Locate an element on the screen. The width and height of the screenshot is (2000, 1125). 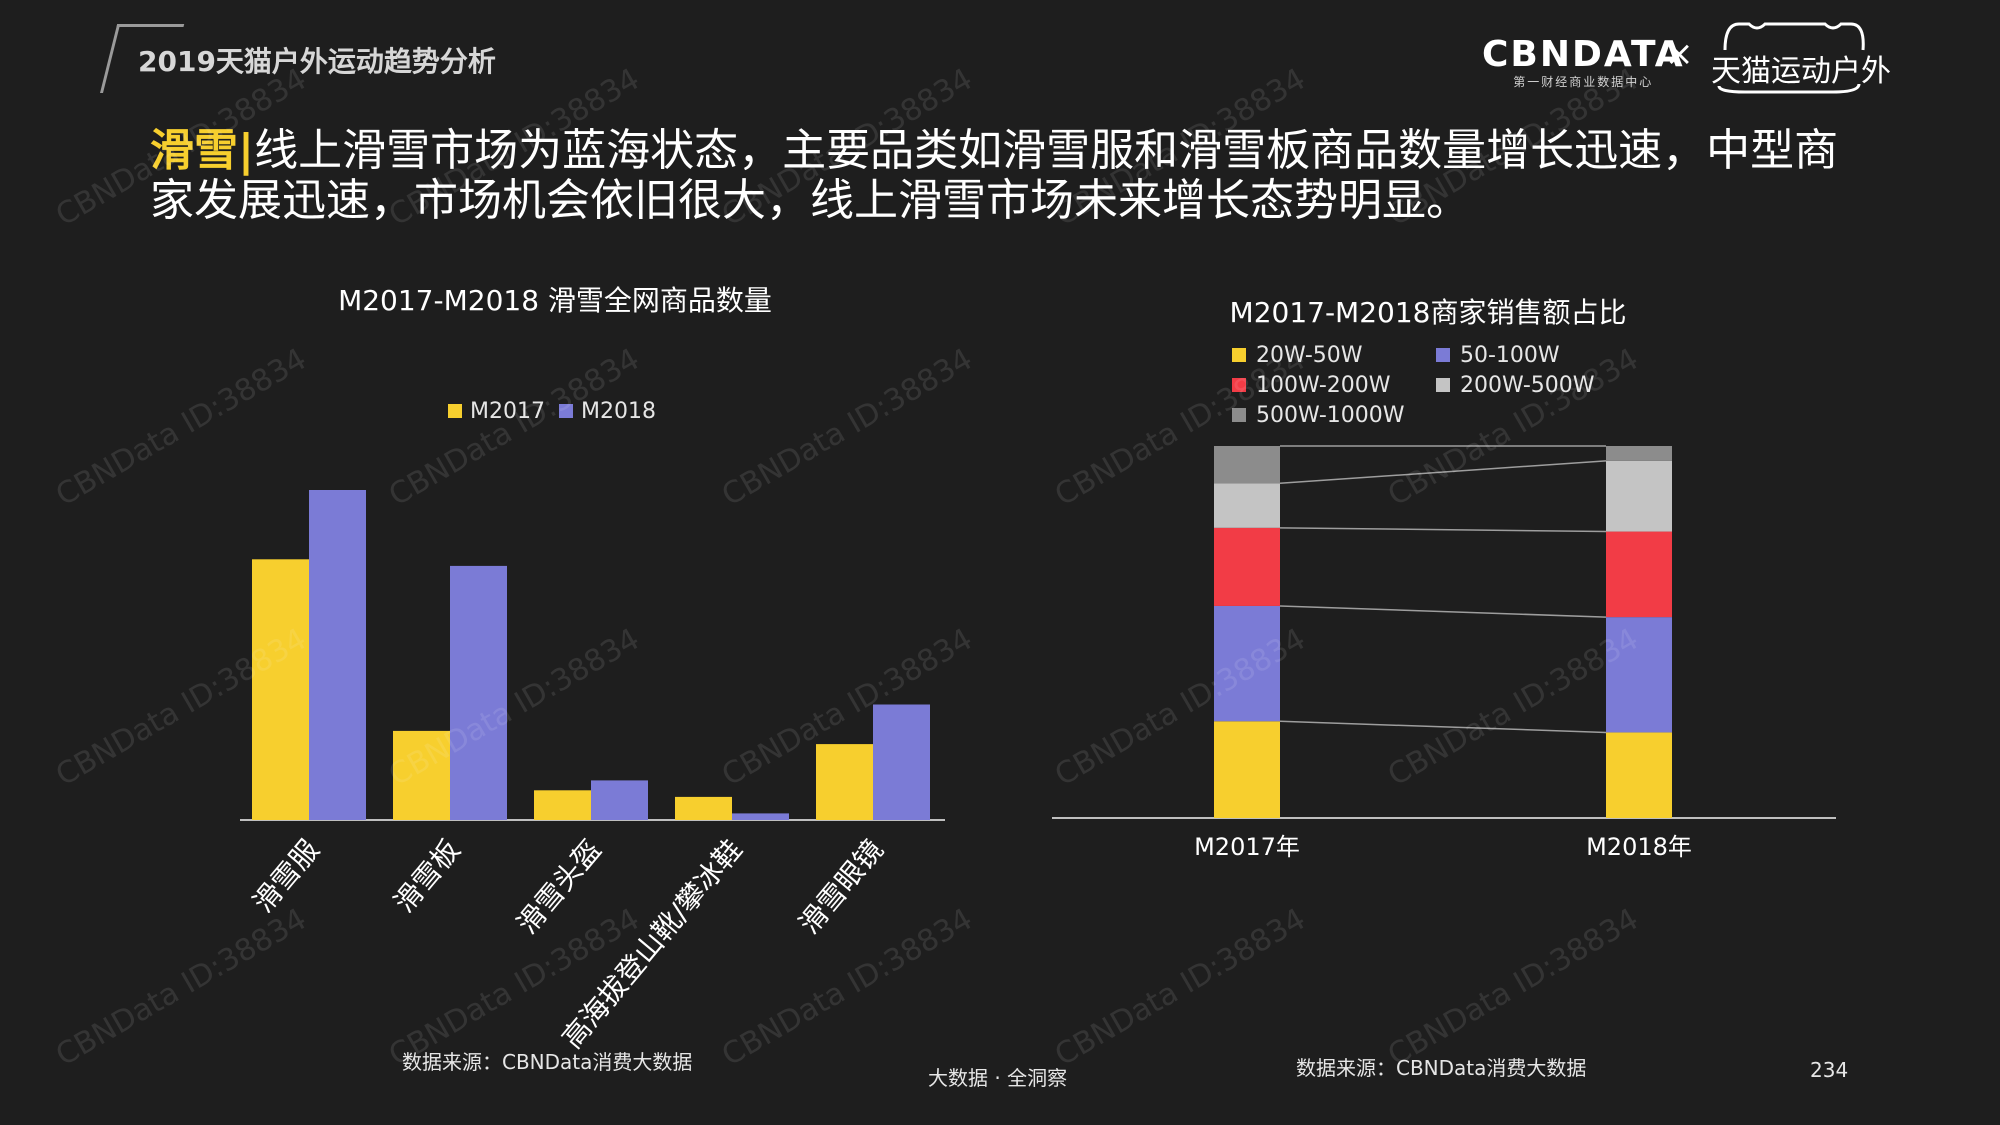
chart1-legend-label-0: M2017 is located at coordinates (507, 411).